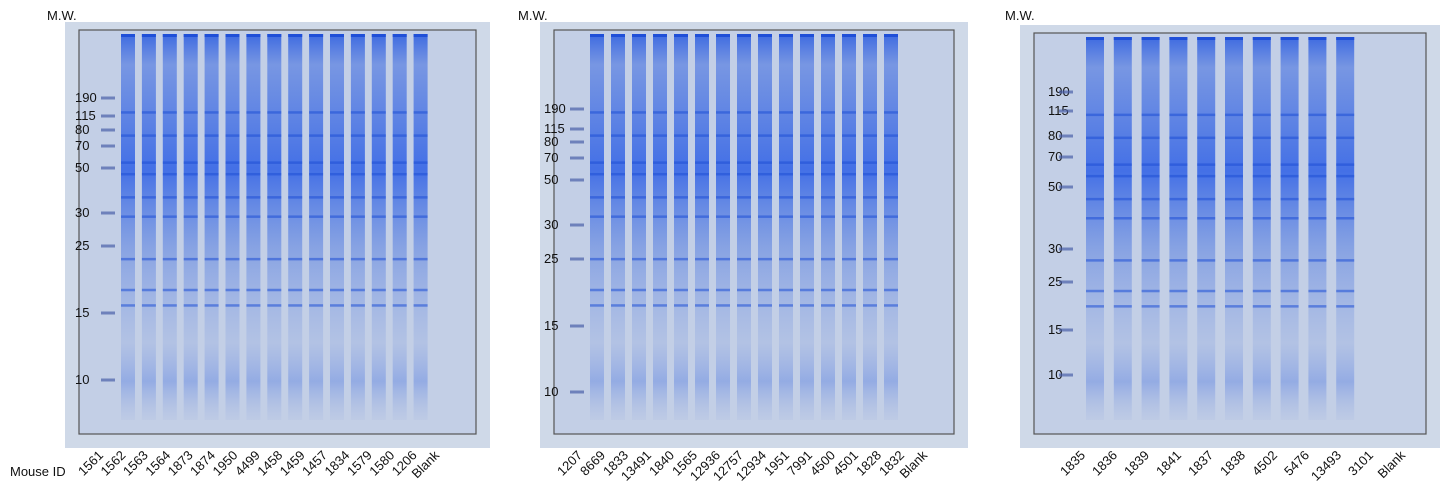 This screenshot has width=1453, height=496. I want to click on mw-marker-label: 50, so click(1055, 186).